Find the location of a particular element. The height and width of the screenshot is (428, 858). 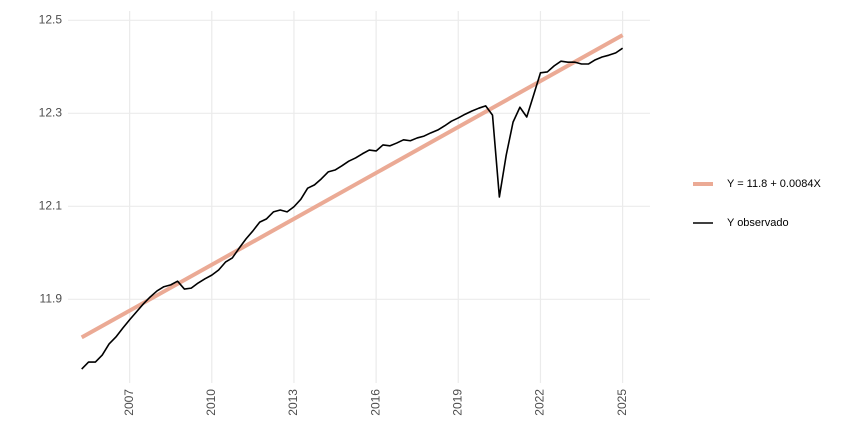

y-tick-label: 12.5 is located at coordinates (51, 19).